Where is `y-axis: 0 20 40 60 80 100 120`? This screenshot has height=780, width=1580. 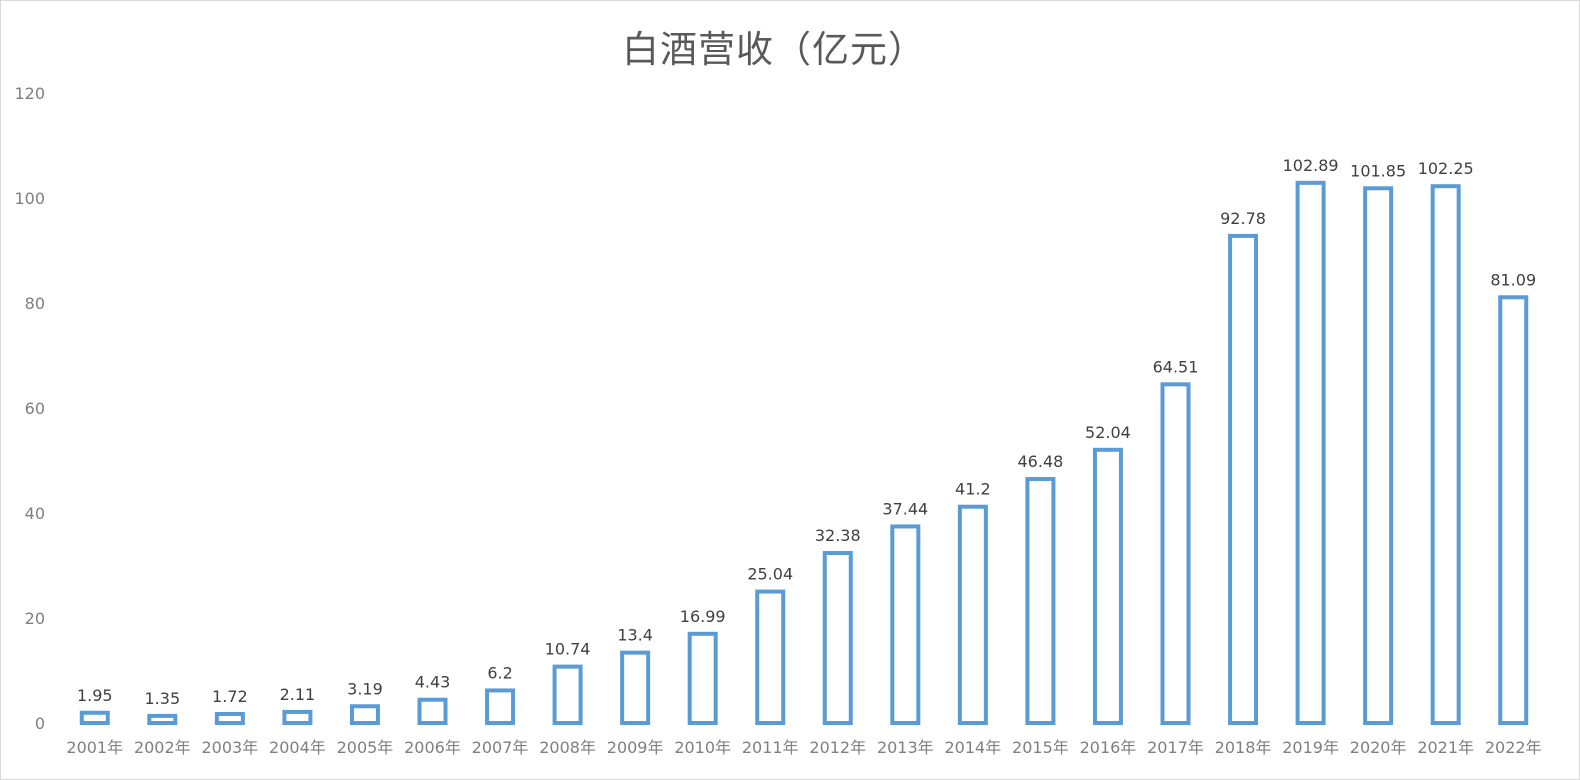 y-axis: 0 20 40 60 80 100 120 is located at coordinates (29, 408).